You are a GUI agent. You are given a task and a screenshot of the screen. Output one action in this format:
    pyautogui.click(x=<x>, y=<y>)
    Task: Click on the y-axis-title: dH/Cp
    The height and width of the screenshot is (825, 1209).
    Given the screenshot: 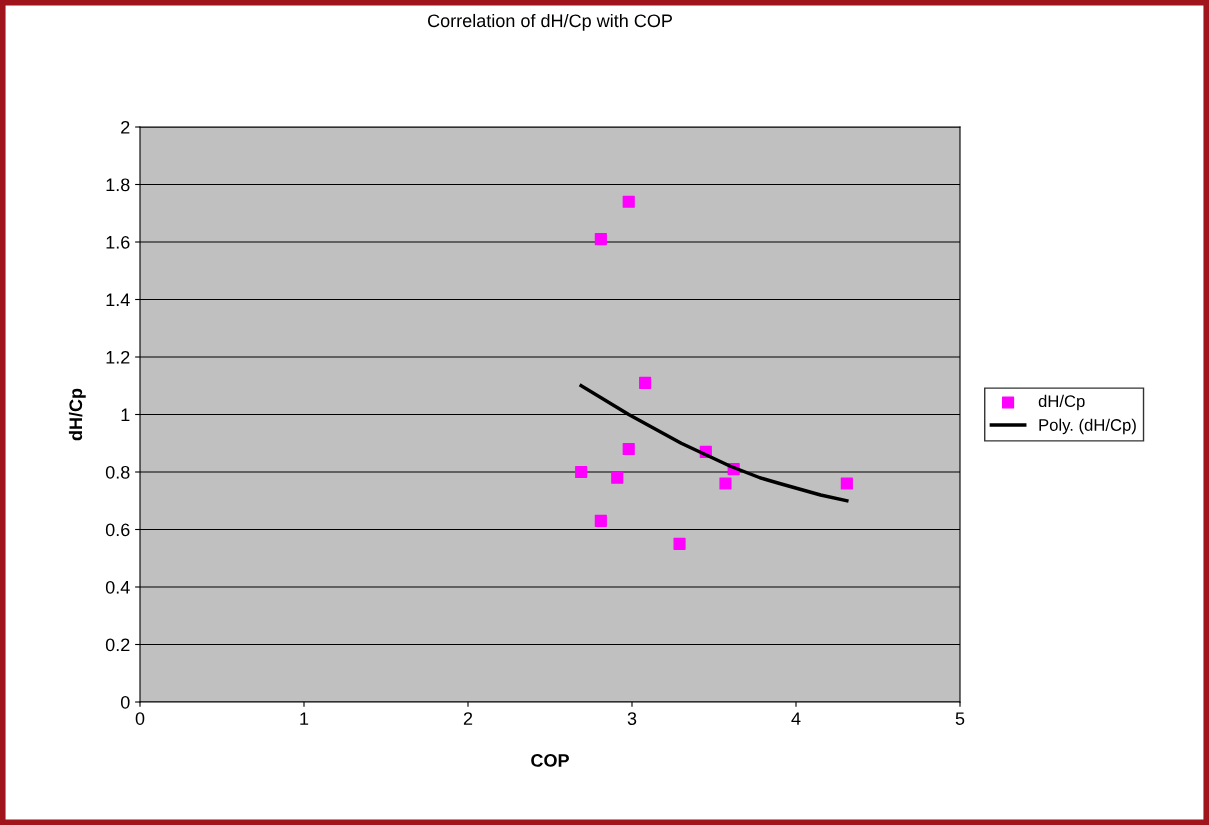 What is the action you would take?
    pyautogui.click(x=77, y=414)
    